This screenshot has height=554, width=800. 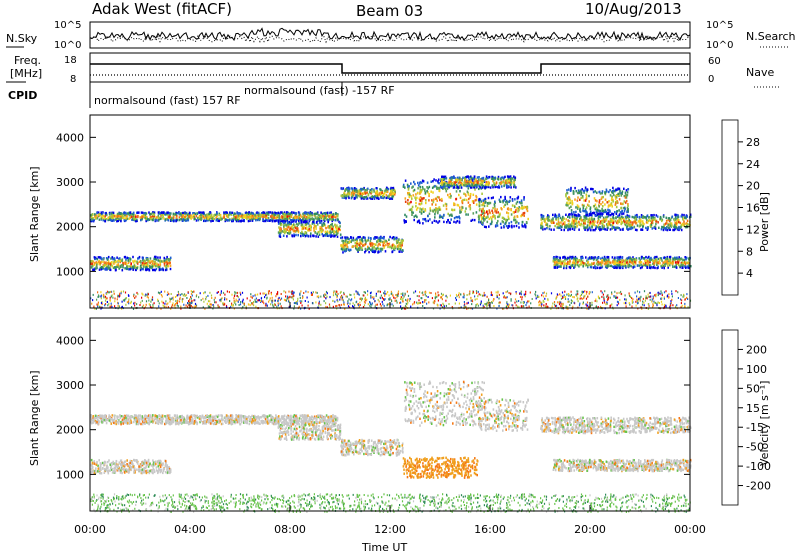 What do you see at coordinates (401, 35) in the screenshot?
I see `nsky-strip: 10^5 10^0 10^5 10^0 N.Sky N.Search` at bounding box center [401, 35].